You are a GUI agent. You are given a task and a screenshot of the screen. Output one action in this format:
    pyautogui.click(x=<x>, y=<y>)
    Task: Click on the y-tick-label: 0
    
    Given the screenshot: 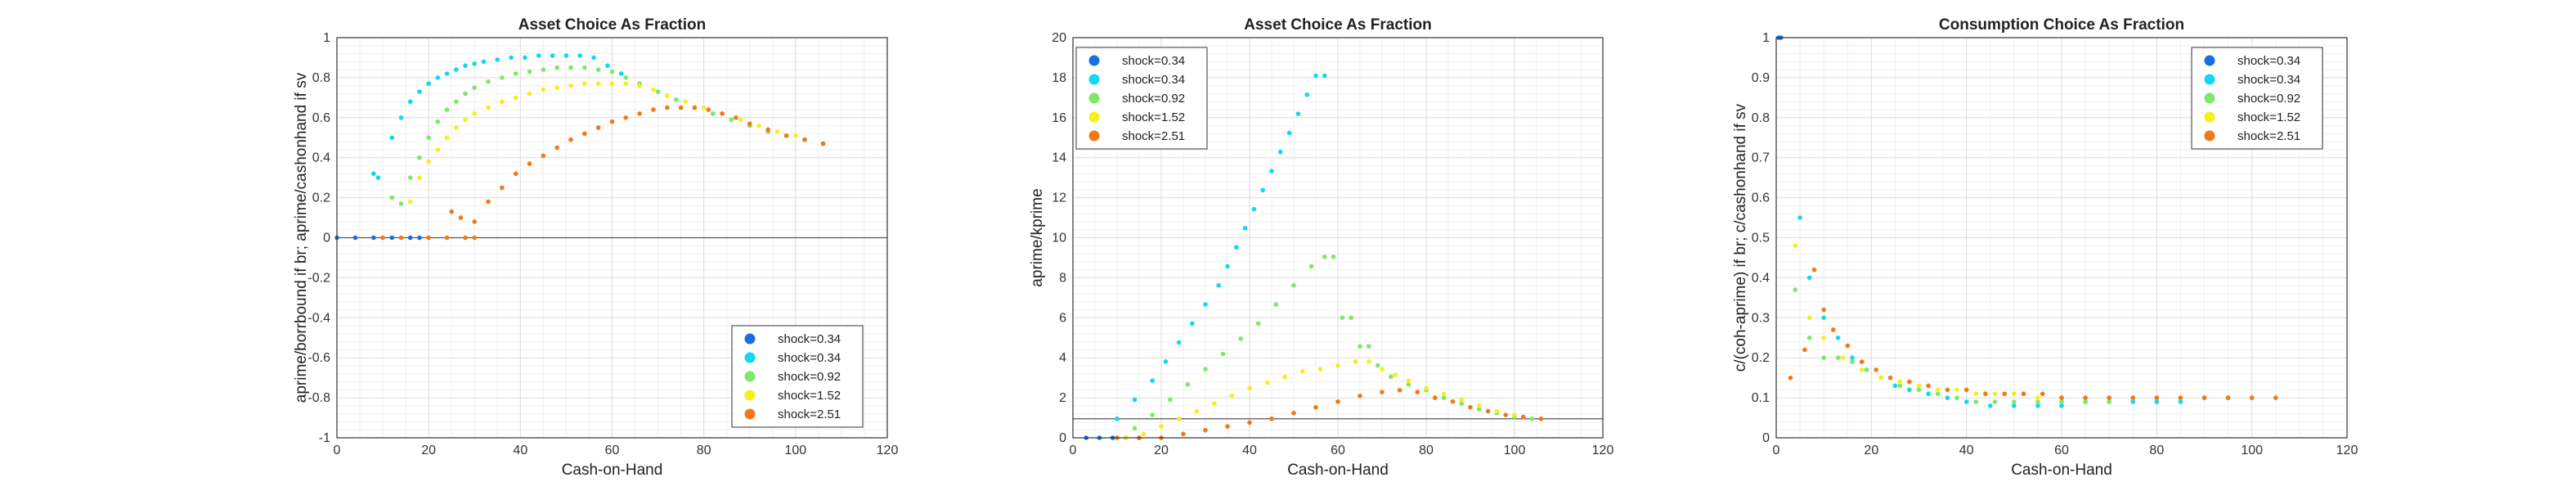 What is the action you would take?
    pyautogui.click(x=327, y=239)
    